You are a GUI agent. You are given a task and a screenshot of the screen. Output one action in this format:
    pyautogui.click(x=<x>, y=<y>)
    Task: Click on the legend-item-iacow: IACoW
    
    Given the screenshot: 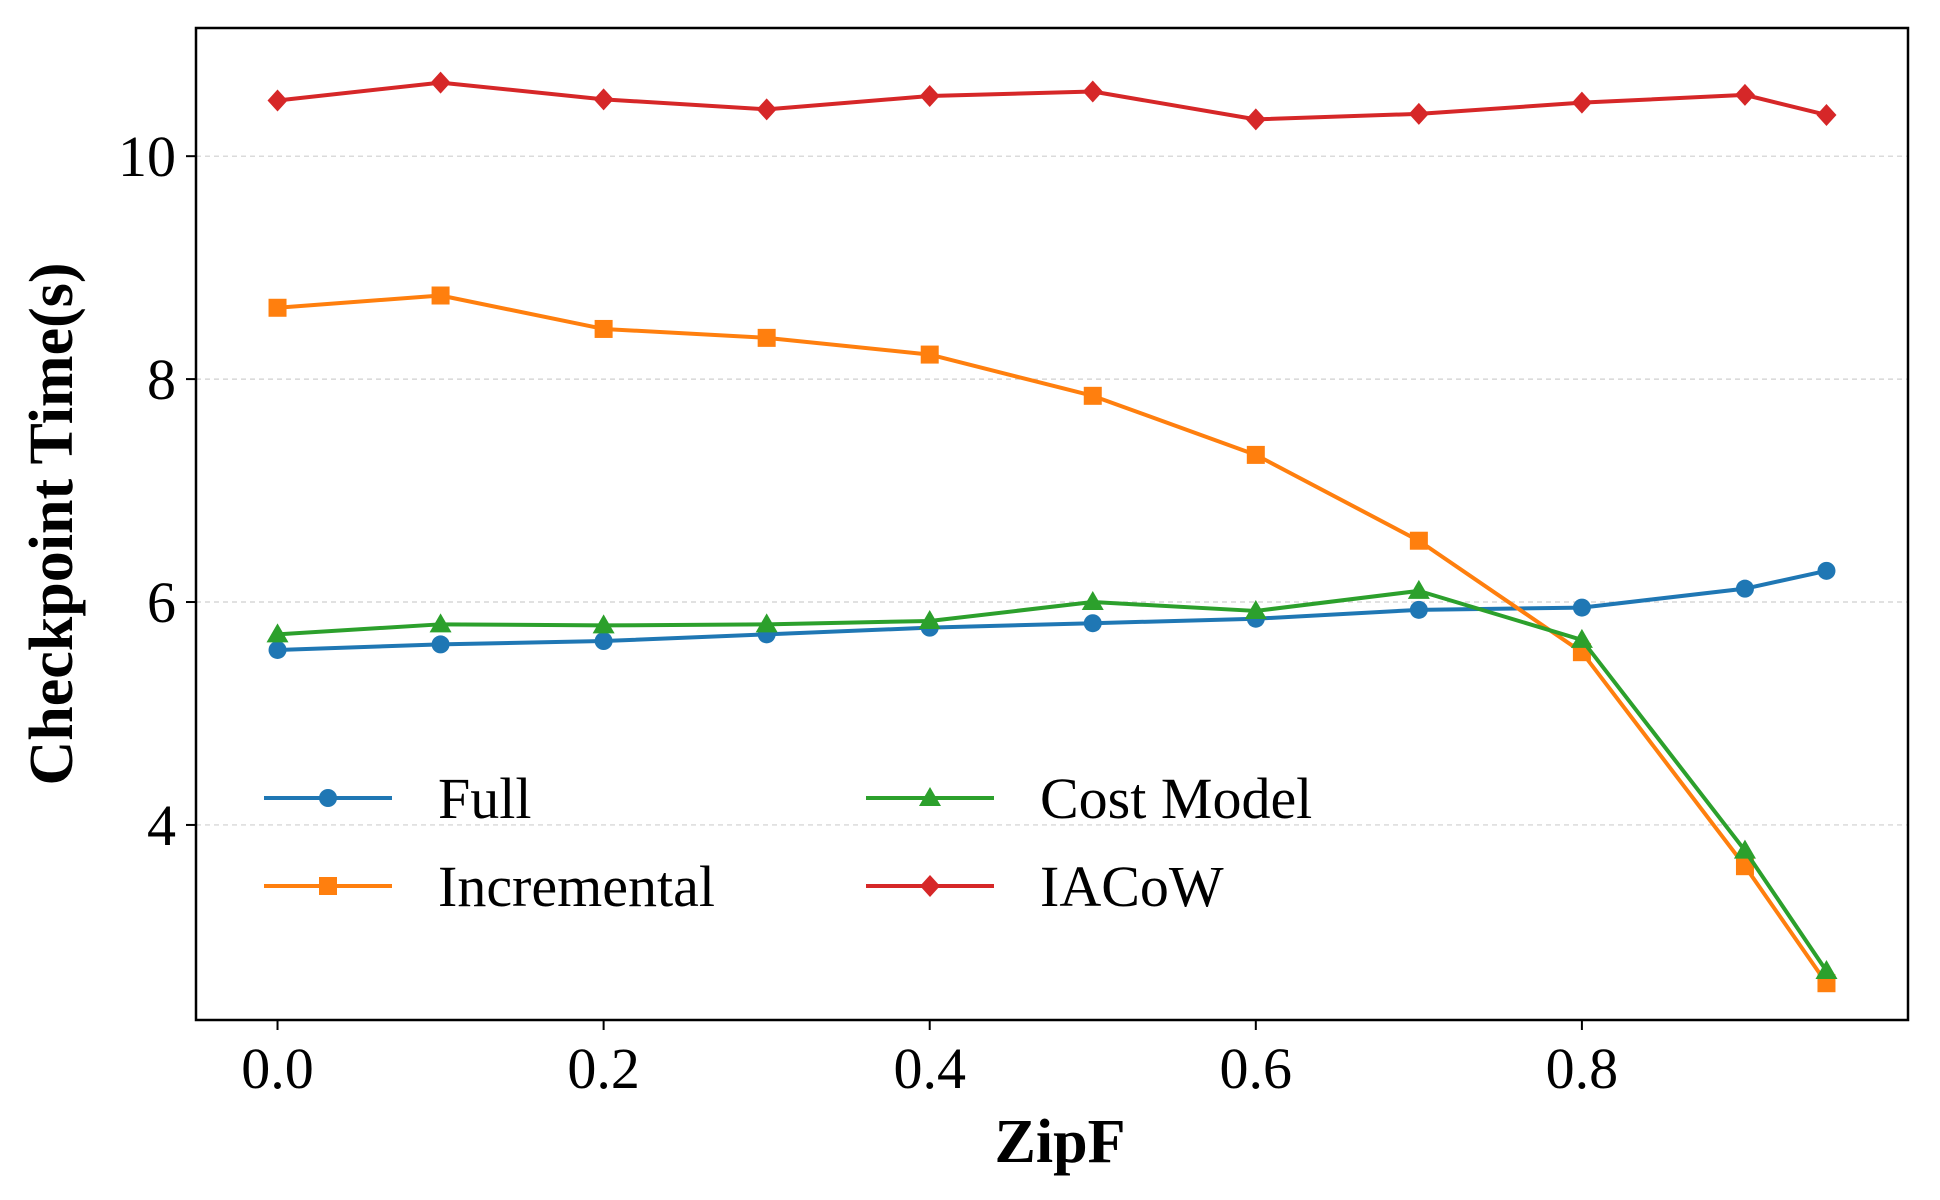 What is the action you would take?
    pyautogui.click(x=1045, y=886)
    